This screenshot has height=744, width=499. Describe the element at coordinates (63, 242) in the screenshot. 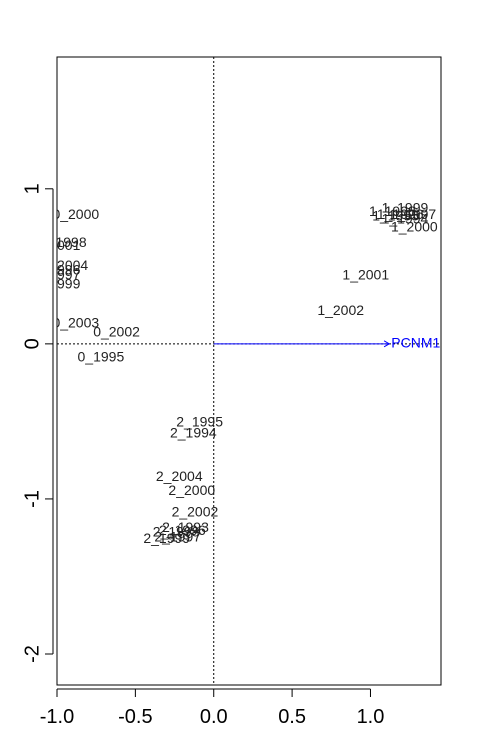

I see `point-label: 0_1998` at that location.